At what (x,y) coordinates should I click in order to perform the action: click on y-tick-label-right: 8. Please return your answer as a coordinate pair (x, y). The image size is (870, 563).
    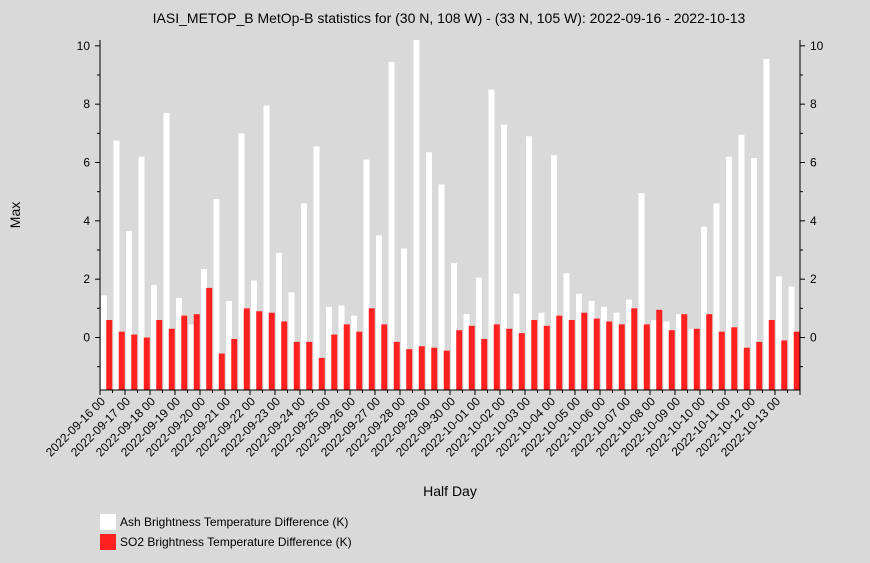
    Looking at the image, I should click on (813, 104).